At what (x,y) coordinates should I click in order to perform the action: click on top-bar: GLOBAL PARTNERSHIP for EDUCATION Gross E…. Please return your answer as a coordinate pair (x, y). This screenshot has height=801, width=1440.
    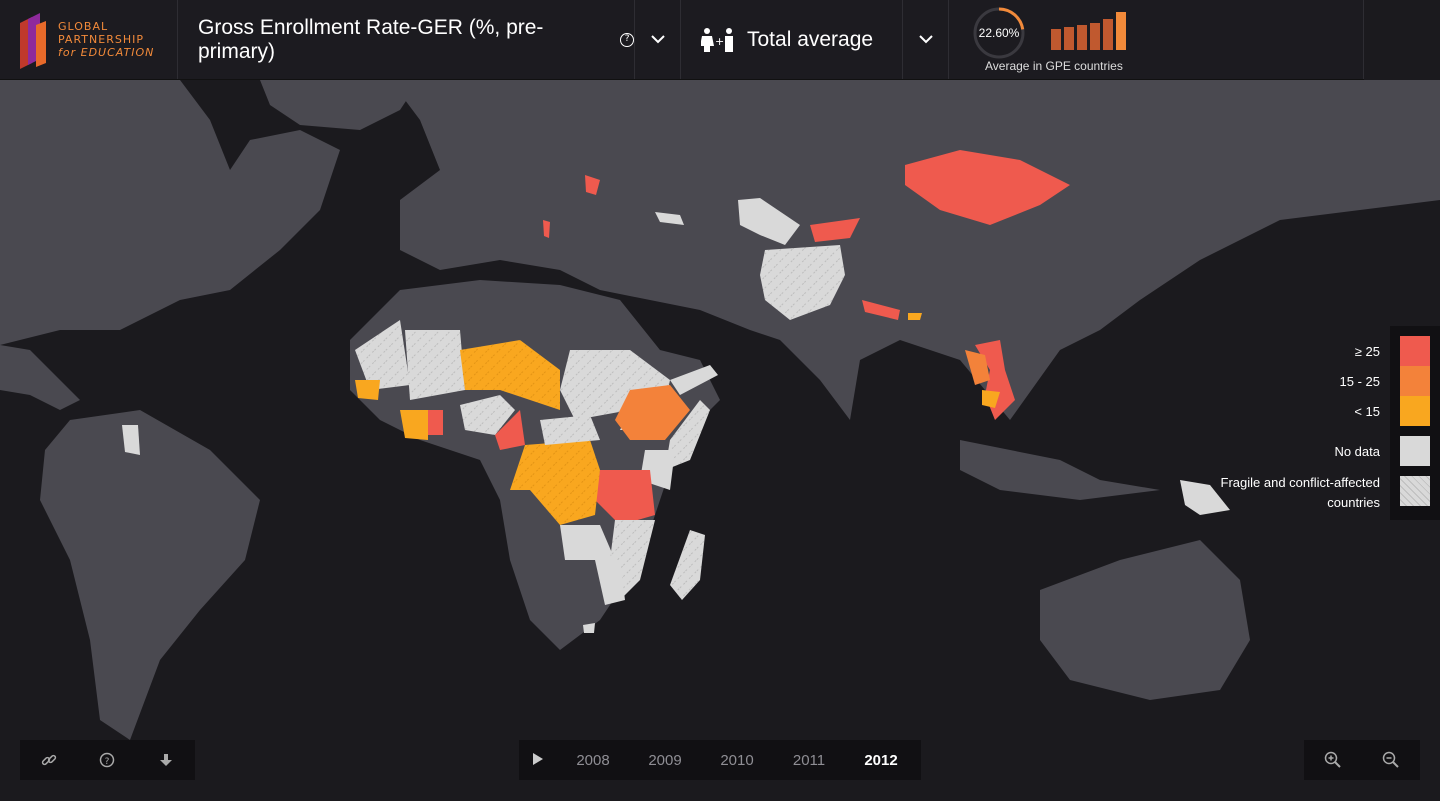
    Looking at the image, I should click on (682, 40).